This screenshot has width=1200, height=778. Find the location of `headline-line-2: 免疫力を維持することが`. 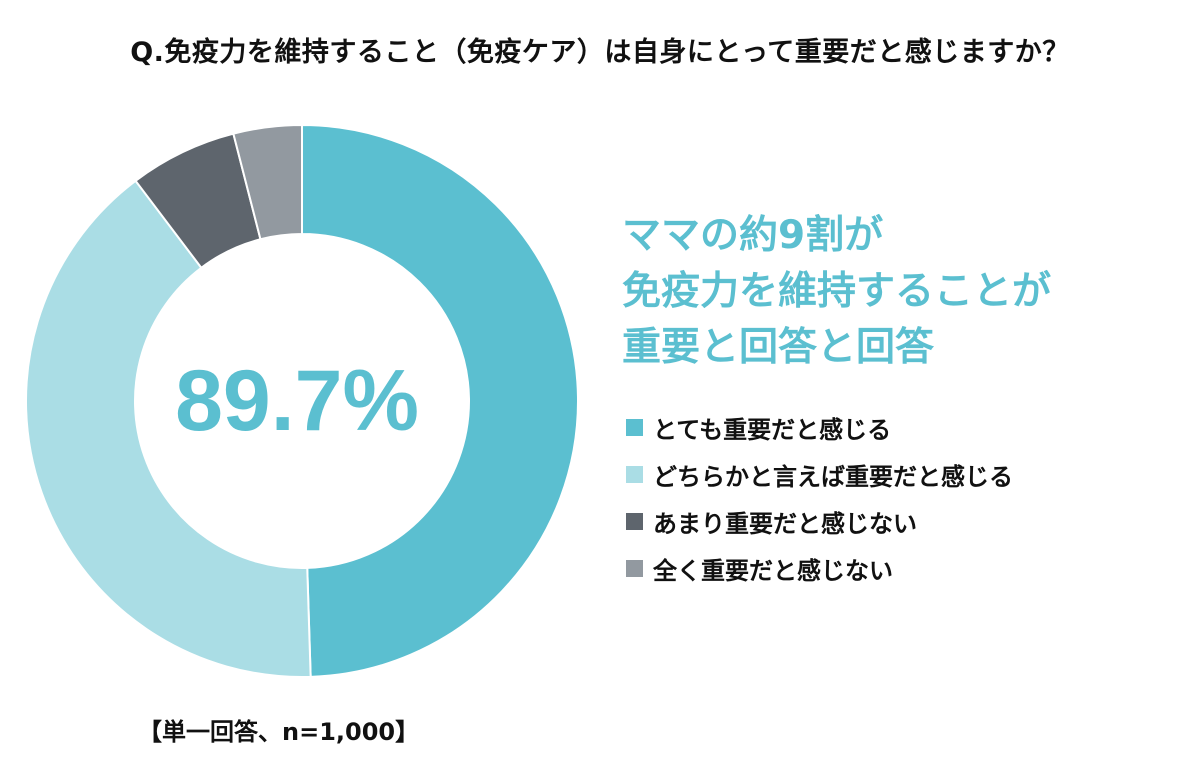

headline-line-2: 免疫力を維持することが is located at coordinates (837, 291).